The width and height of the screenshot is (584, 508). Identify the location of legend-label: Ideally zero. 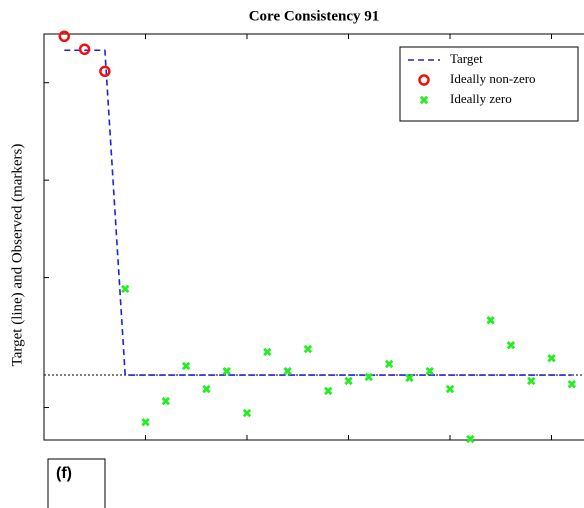
(481, 98).